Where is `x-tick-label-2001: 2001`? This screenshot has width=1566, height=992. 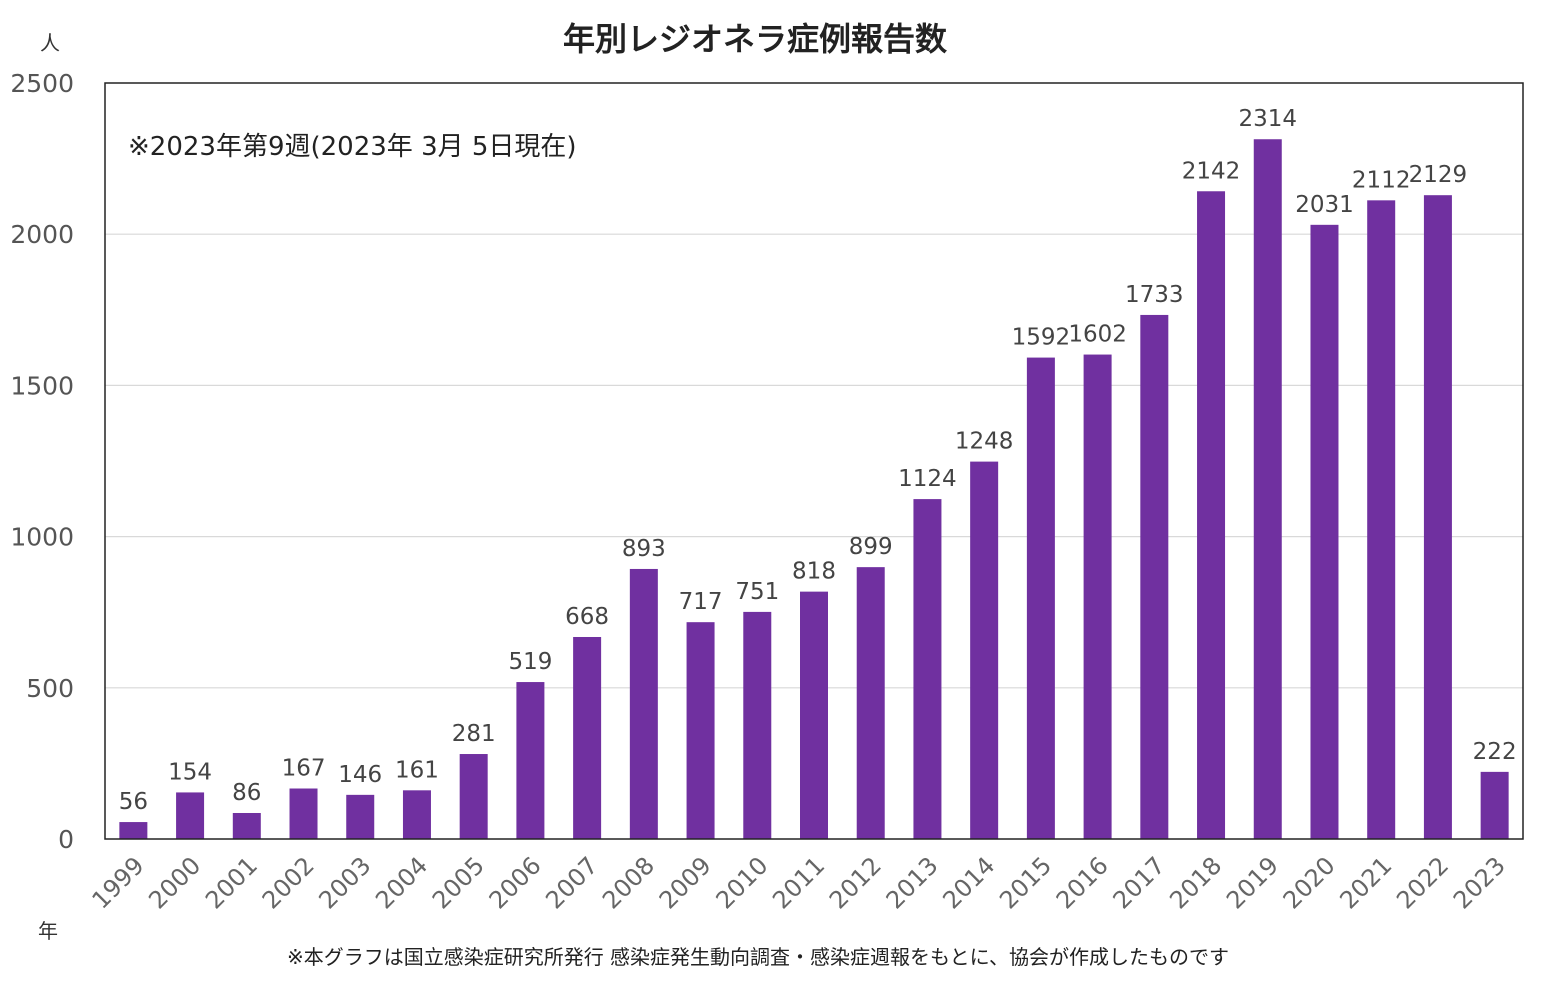
x-tick-label-2001: 2001 is located at coordinates (231, 882).